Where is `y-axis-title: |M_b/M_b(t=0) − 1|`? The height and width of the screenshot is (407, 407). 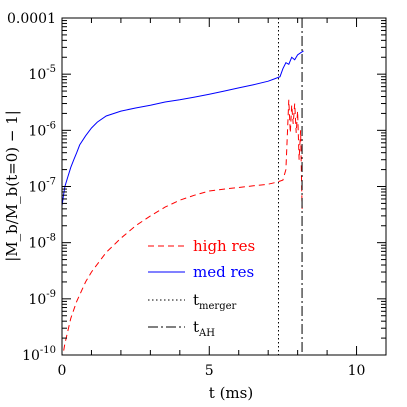 y-axis-title: |M_b/M_b(t=0) − 1| is located at coordinates (12, 186).